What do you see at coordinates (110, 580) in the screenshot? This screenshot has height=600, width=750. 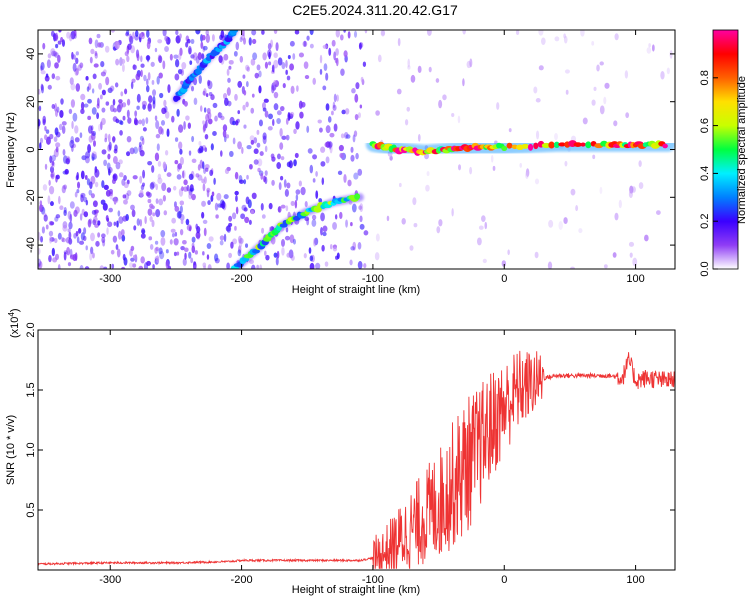 I see `x-tick-label: -300` at bounding box center [110, 580].